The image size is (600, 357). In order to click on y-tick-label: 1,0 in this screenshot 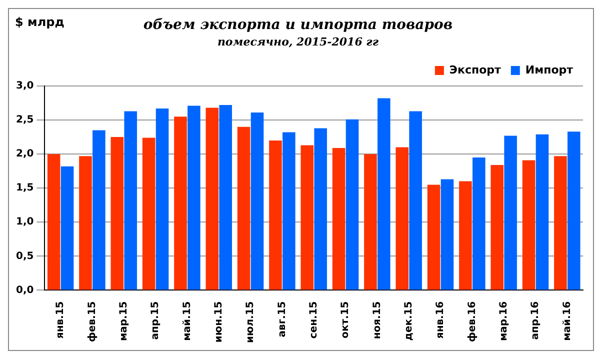, I will do `click(25, 222)`.